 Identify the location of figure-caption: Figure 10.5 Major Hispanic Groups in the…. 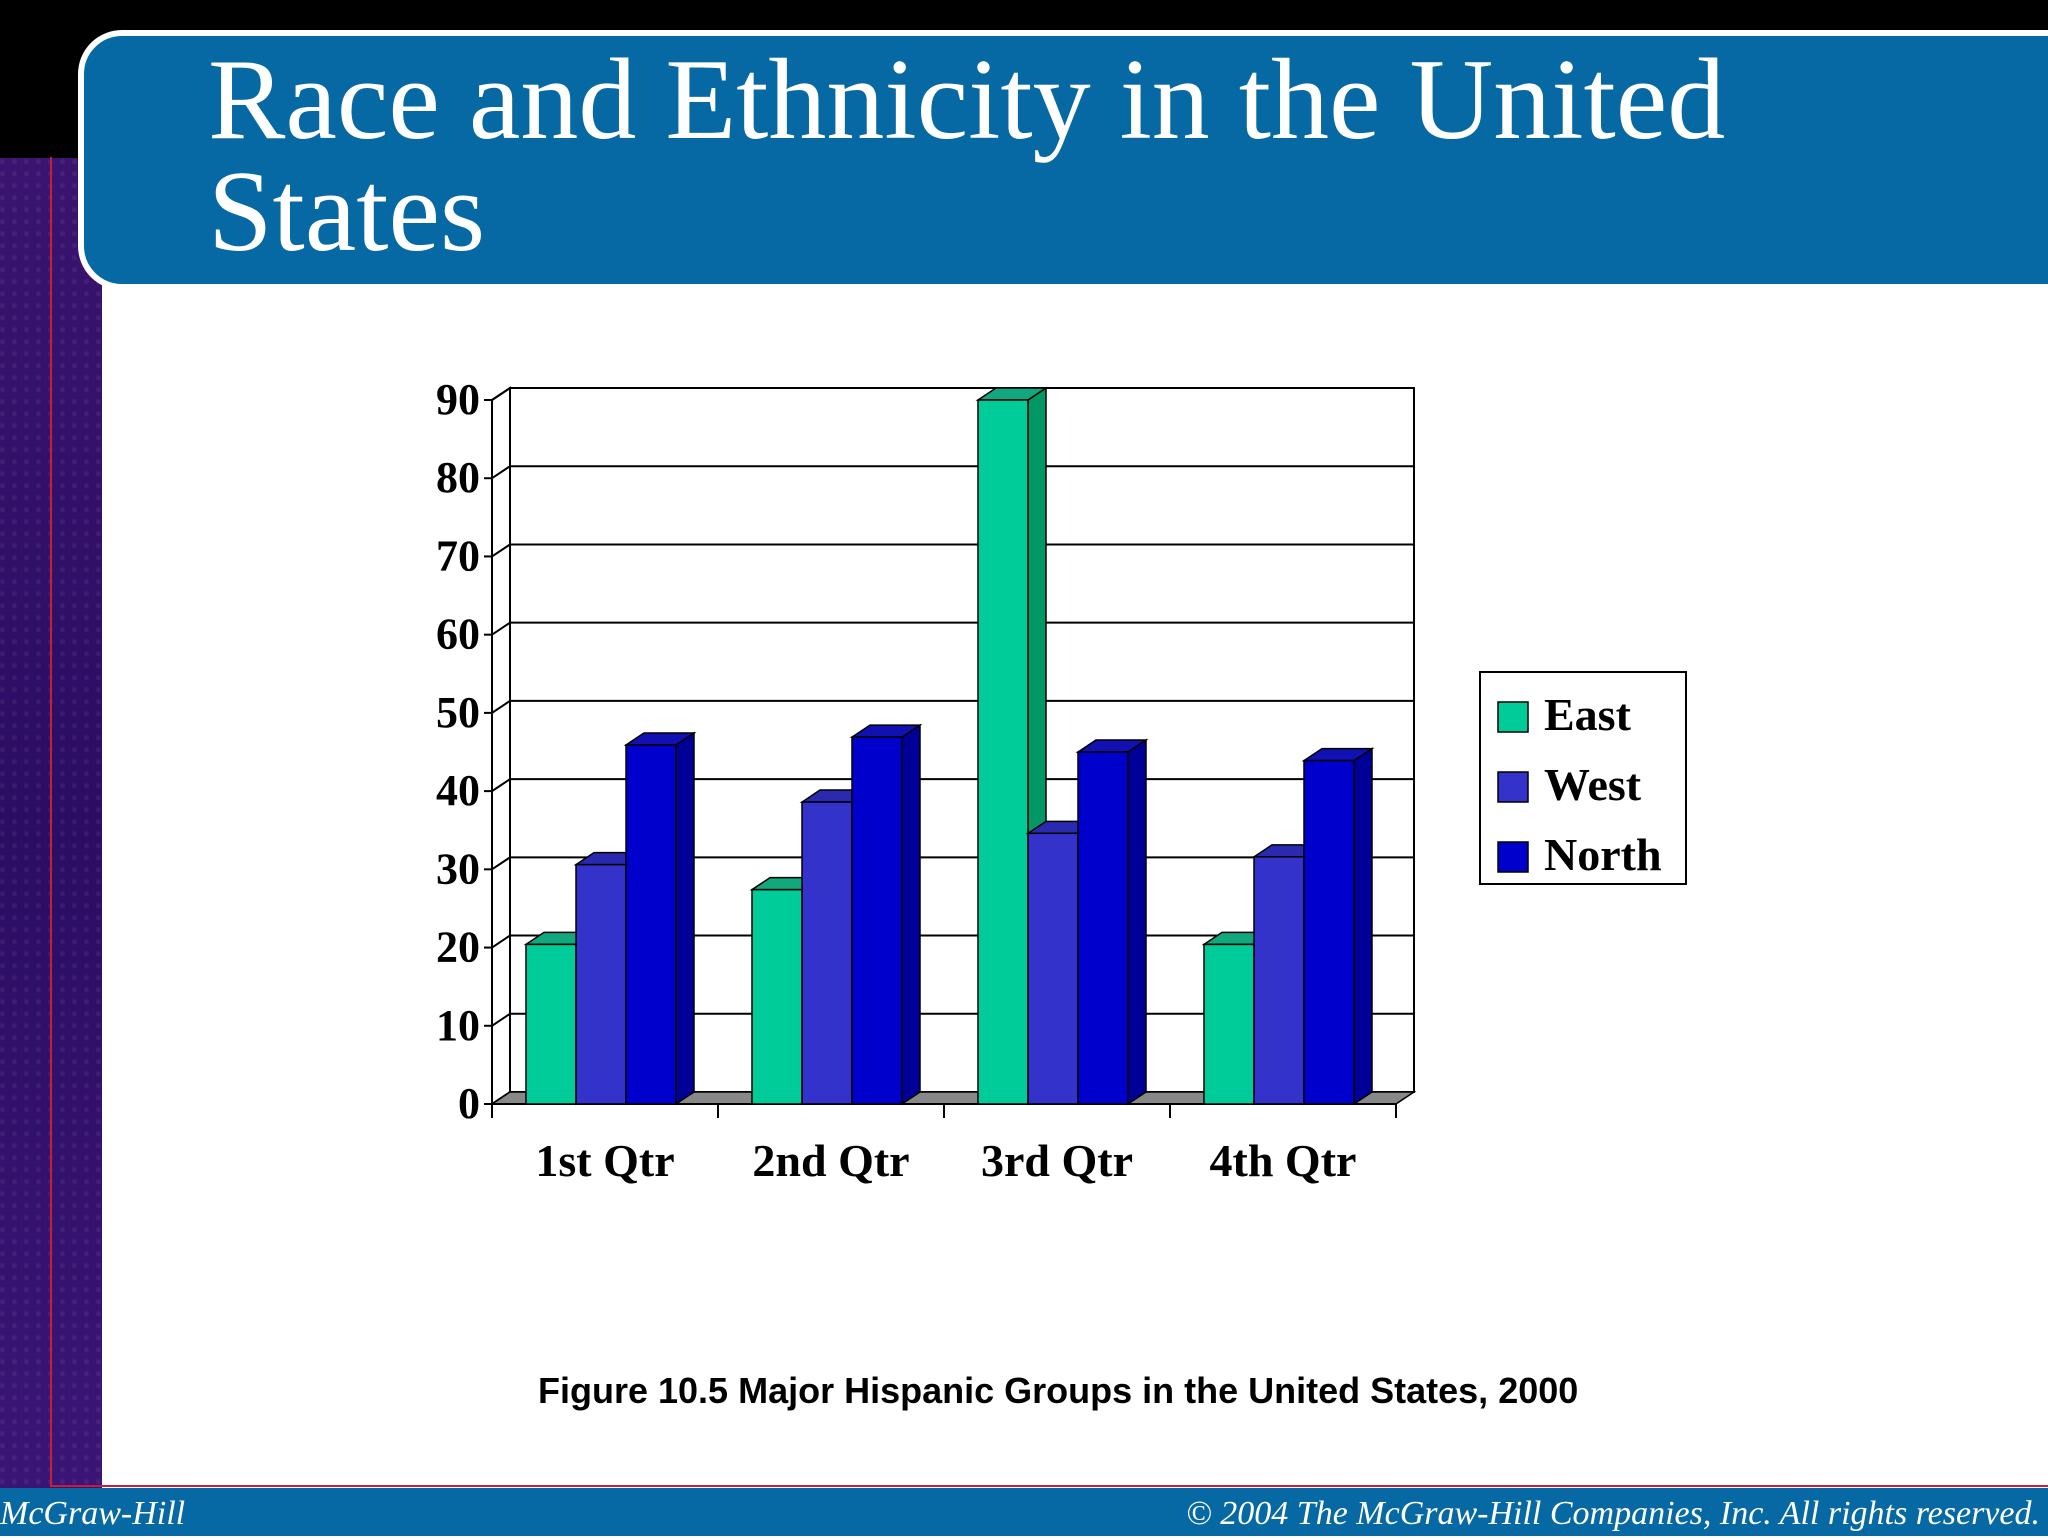
(1058, 1390).